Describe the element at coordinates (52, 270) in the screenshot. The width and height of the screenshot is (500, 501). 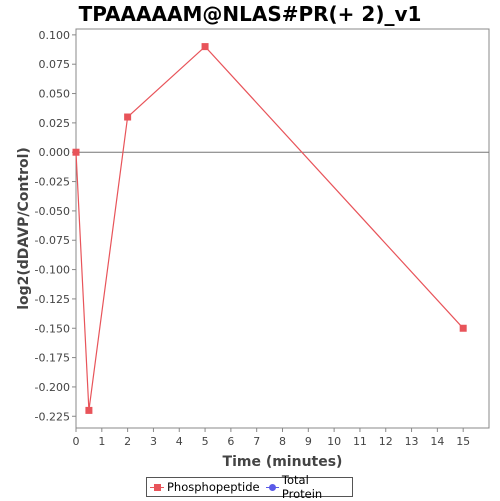
I see `y-tick-label: -0.100` at that location.